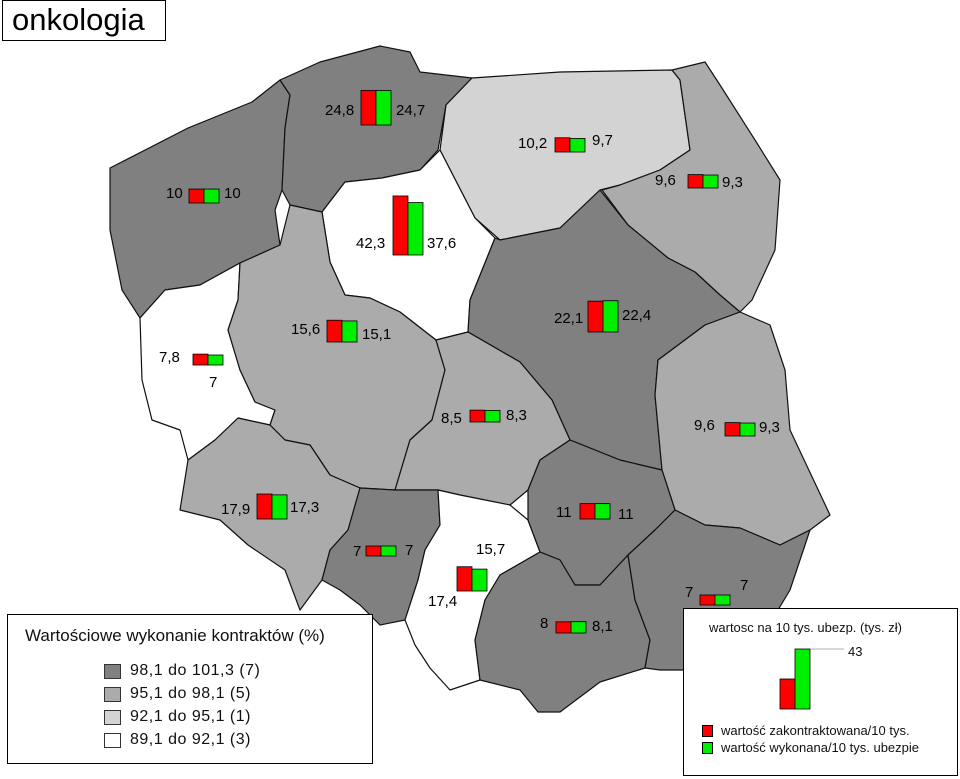 This screenshot has height=779, width=960. I want to click on label-kujawsko-pomorskie-executed: 37,6, so click(441, 243).